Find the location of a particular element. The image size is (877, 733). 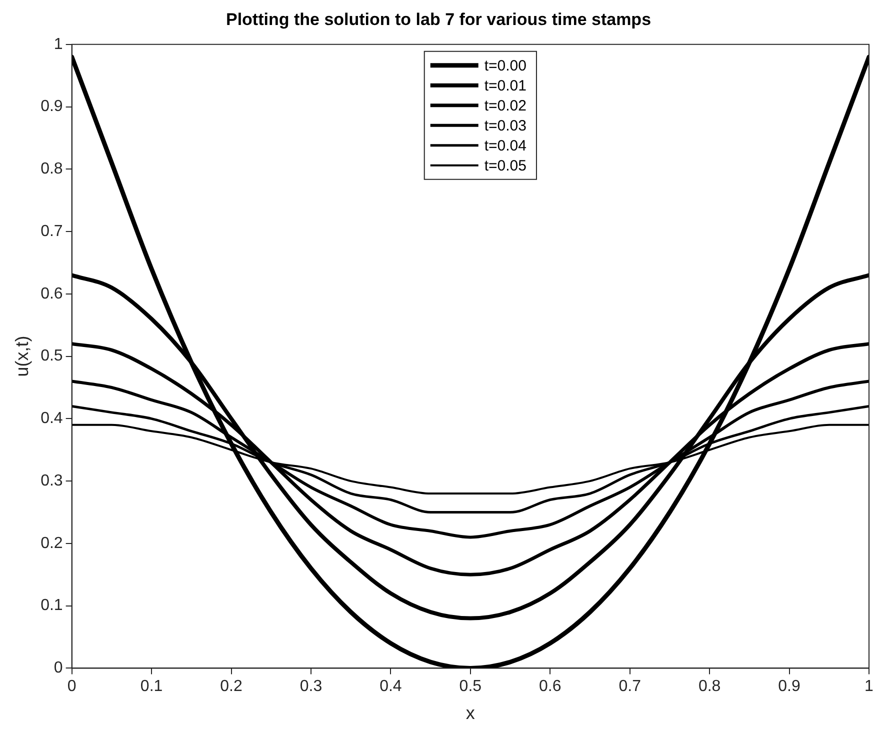

y-tick-label: 0.6 is located at coordinates (51, 293).